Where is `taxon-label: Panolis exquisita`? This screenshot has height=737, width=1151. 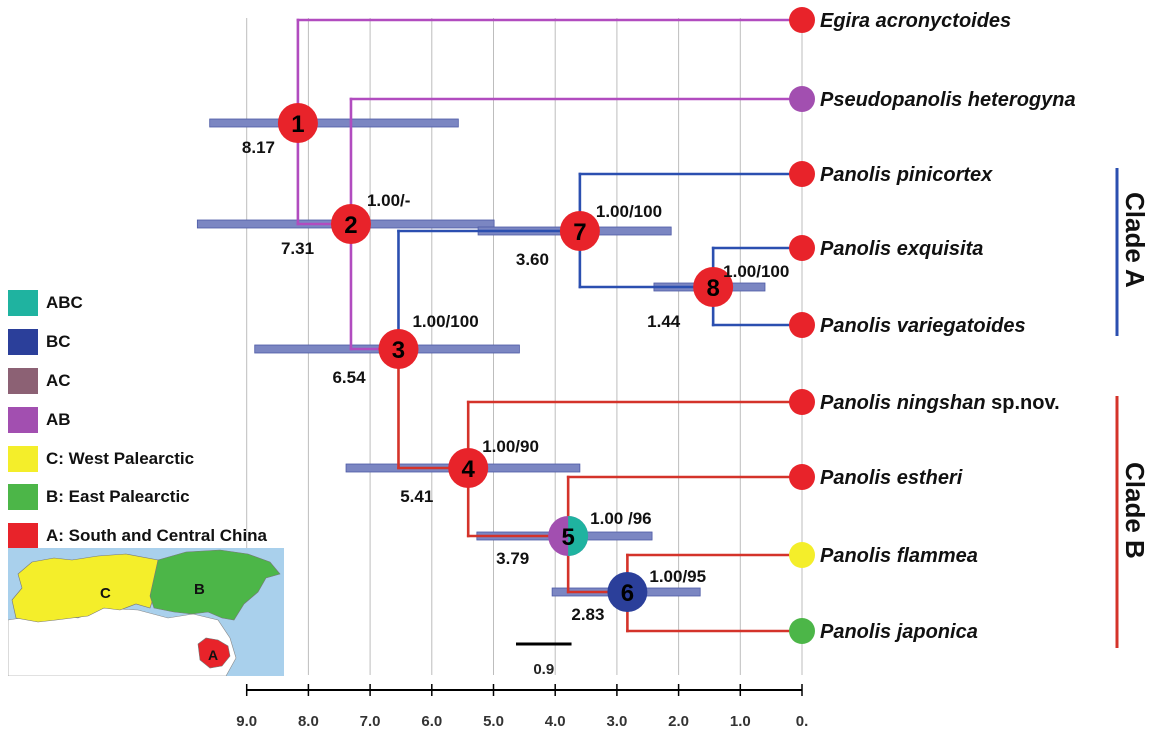
taxon-label: Panolis exquisita is located at coordinates (901, 249).